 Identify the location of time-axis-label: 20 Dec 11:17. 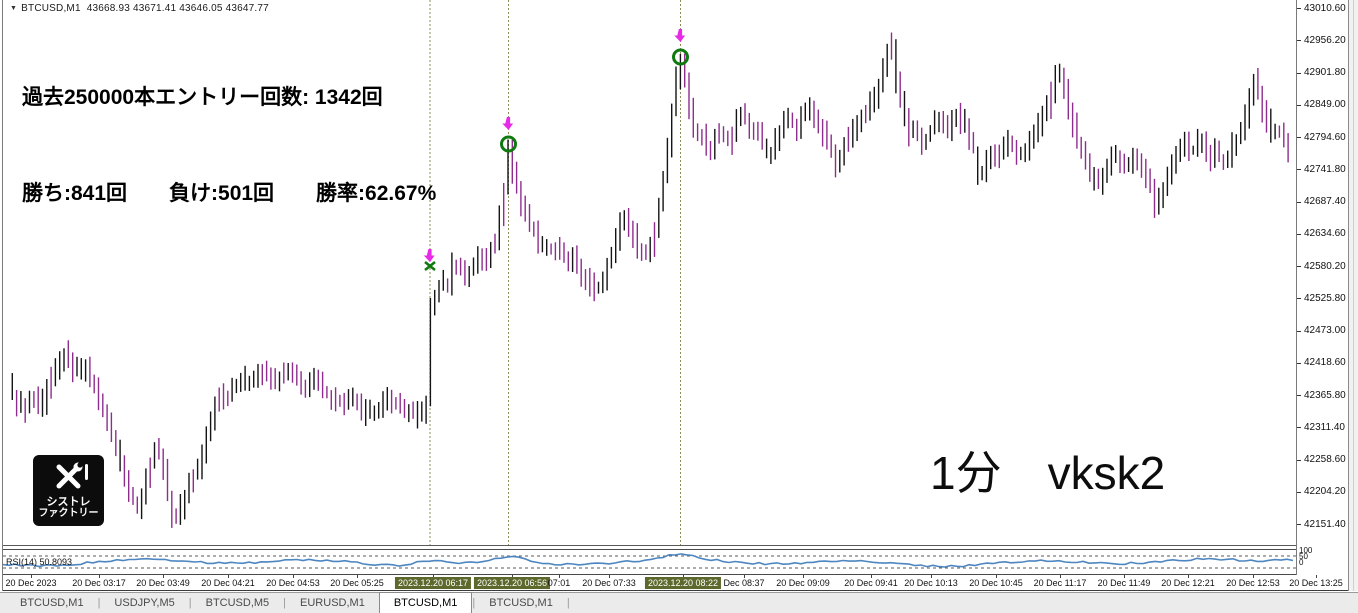
(1060, 583).